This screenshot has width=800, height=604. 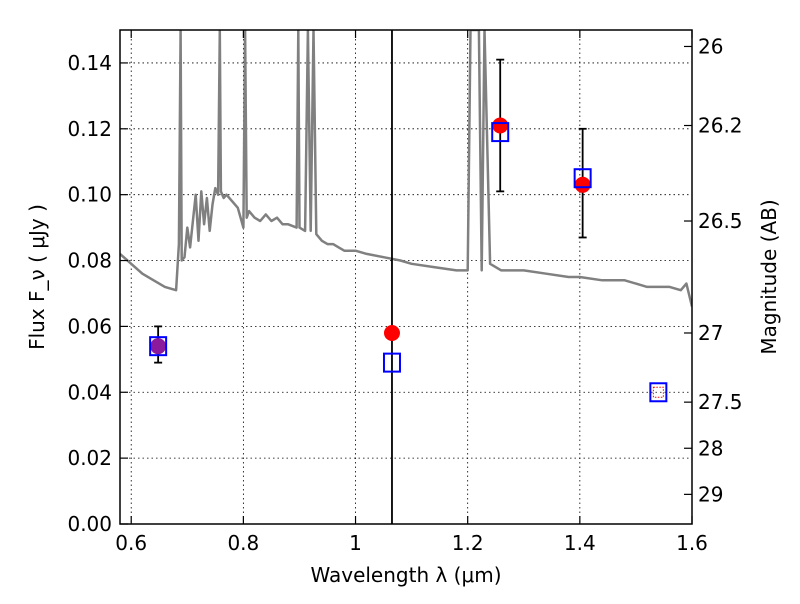 I want to click on x-tick-label: 1.6, so click(x=692, y=543).